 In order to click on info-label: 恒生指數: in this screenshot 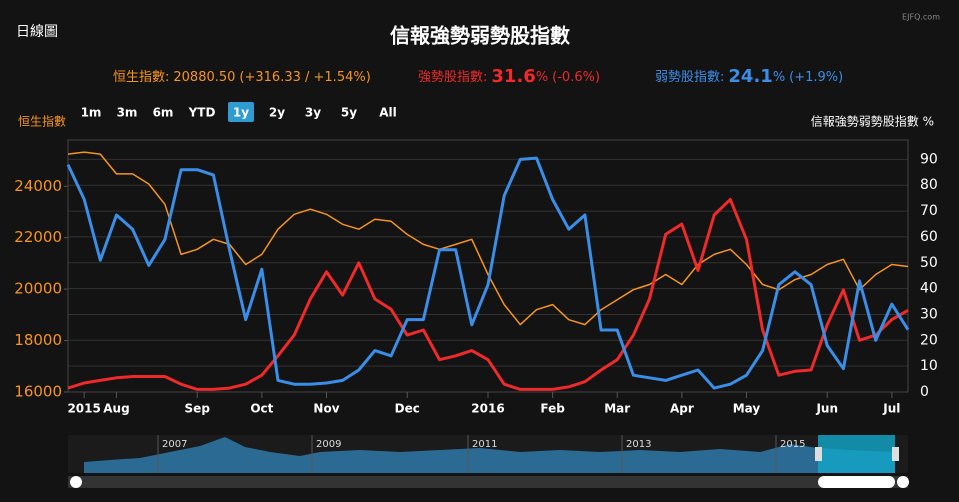, I will do `click(141, 77)`.